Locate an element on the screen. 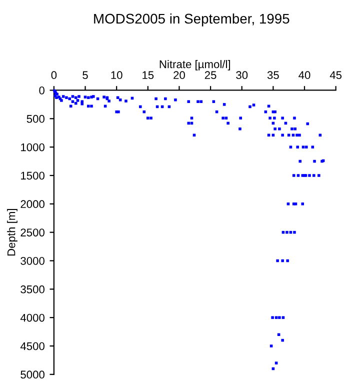  x-tick-label: 5 is located at coordinates (85, 75).